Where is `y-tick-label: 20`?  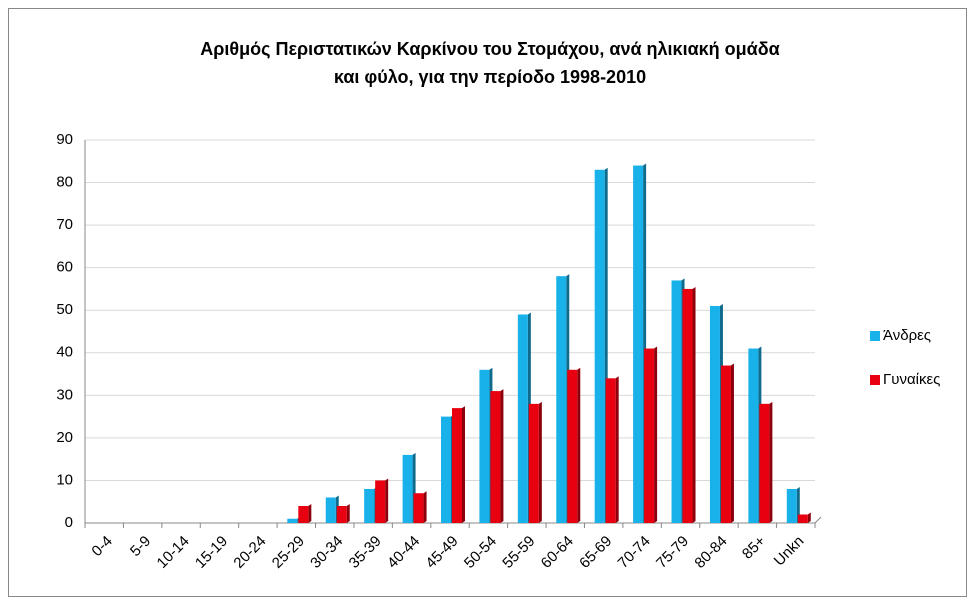 y-tick-label: 20 is located at coordinates (64, 437).